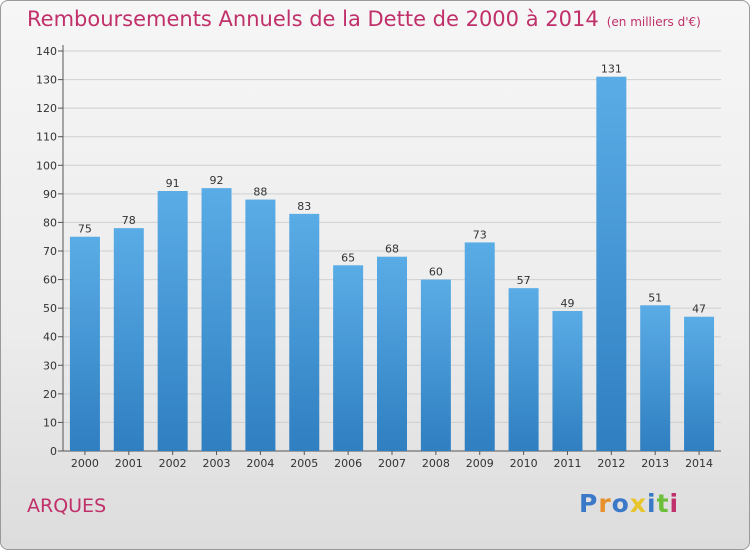  Describe the element at coordinates (479, 346) in the screenshot. I see `bar-2009` at that location.